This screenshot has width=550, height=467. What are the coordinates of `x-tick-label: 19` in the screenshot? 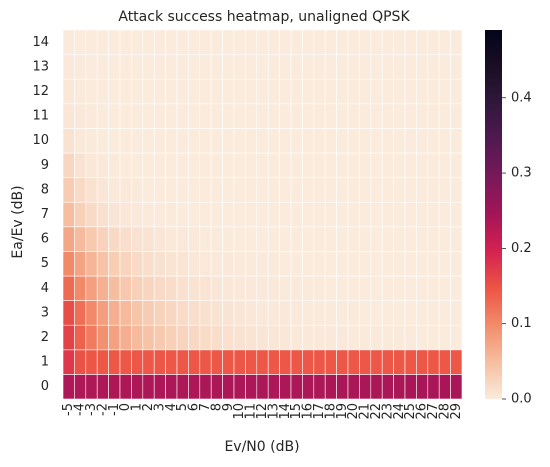 It's located at (342, 411).